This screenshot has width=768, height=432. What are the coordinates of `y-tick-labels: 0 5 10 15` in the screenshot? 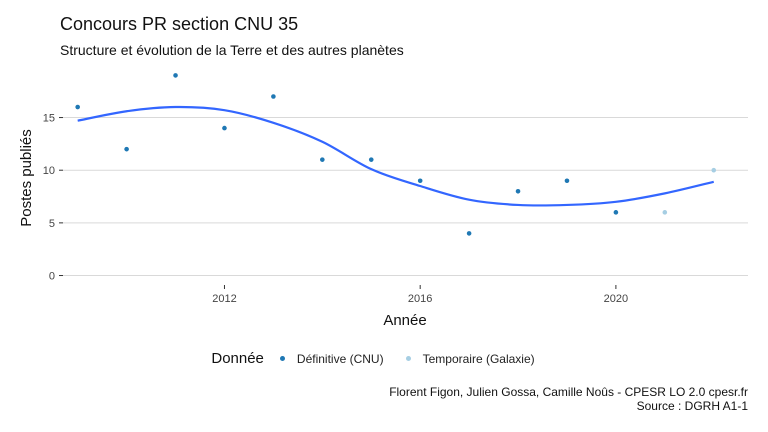 It's located at (49, 198).